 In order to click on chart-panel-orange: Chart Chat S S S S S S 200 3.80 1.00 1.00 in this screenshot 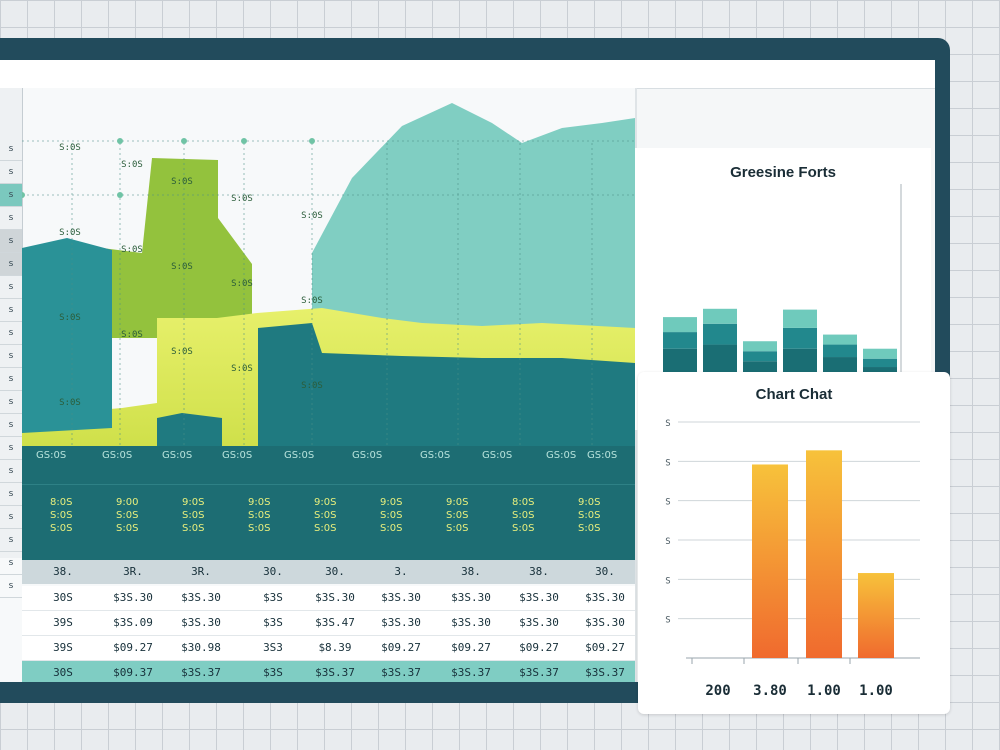, I will do `click(794, 543)`.